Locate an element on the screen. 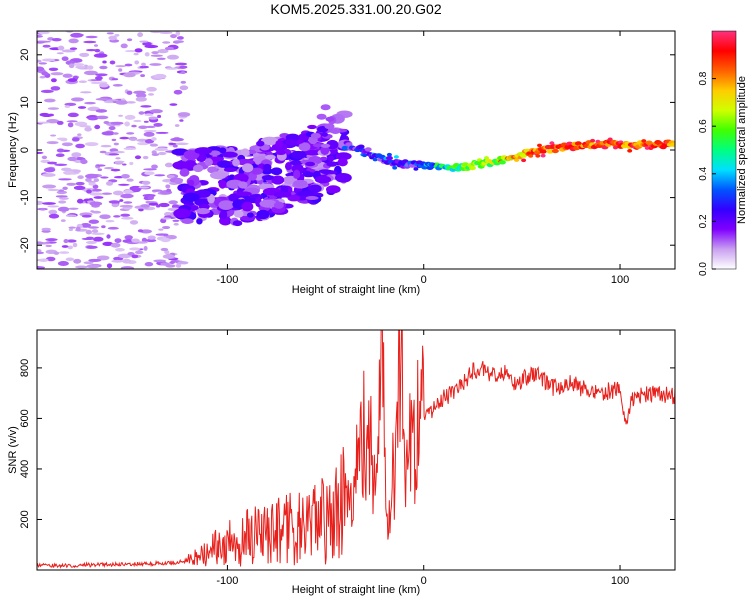  y-tick-label: 20 is located at coordinates (25, 55).